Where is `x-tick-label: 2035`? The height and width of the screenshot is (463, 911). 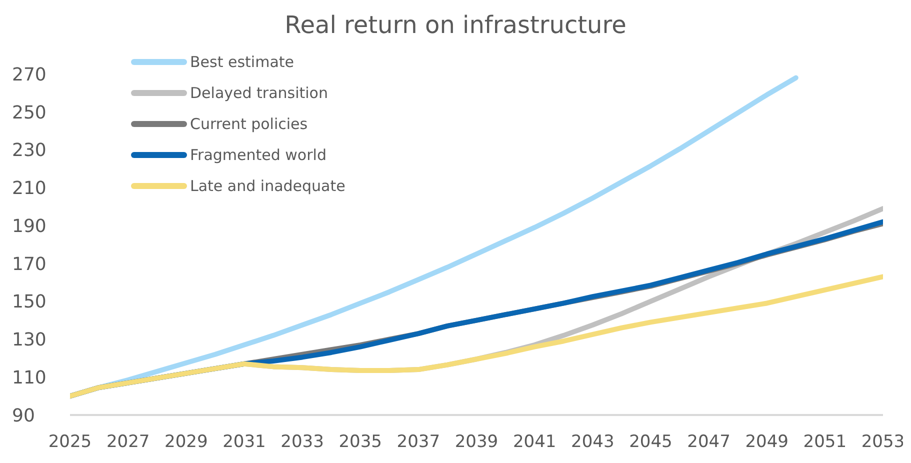
x-tick-label: 2035 is located at coordinates (360, 442).